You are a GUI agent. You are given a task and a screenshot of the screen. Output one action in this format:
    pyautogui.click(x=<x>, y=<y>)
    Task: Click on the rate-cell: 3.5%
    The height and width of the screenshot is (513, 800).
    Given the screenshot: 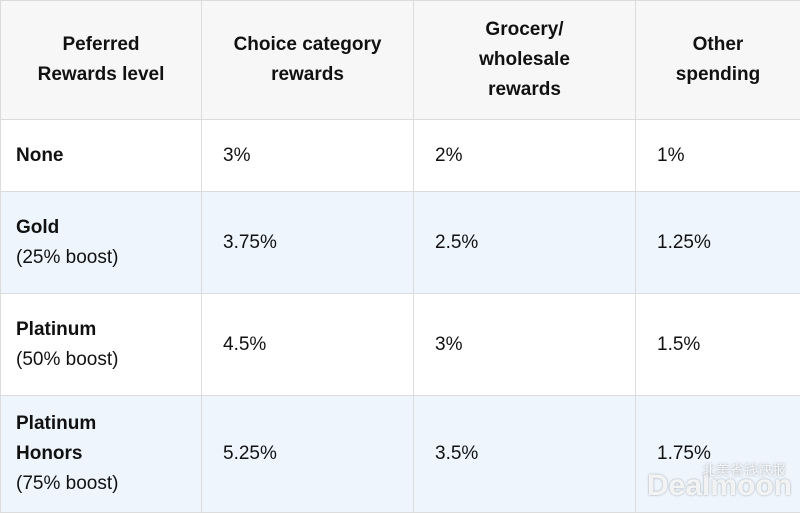 What is the action you would take?
    pyautogui.click(x=525, y=454)
    